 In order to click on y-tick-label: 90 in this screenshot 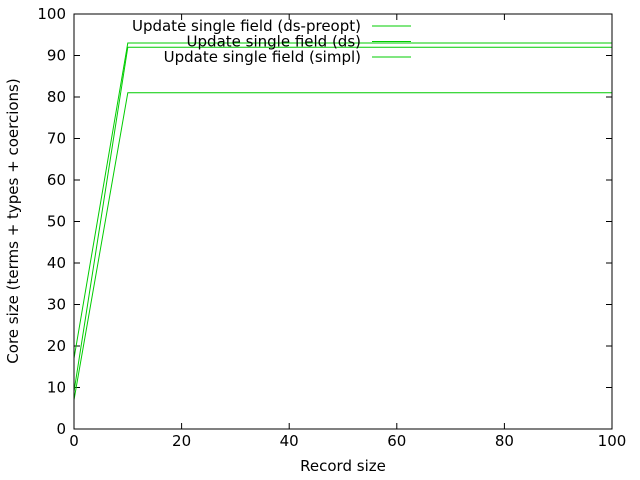, I will do `click(56, 56)`.